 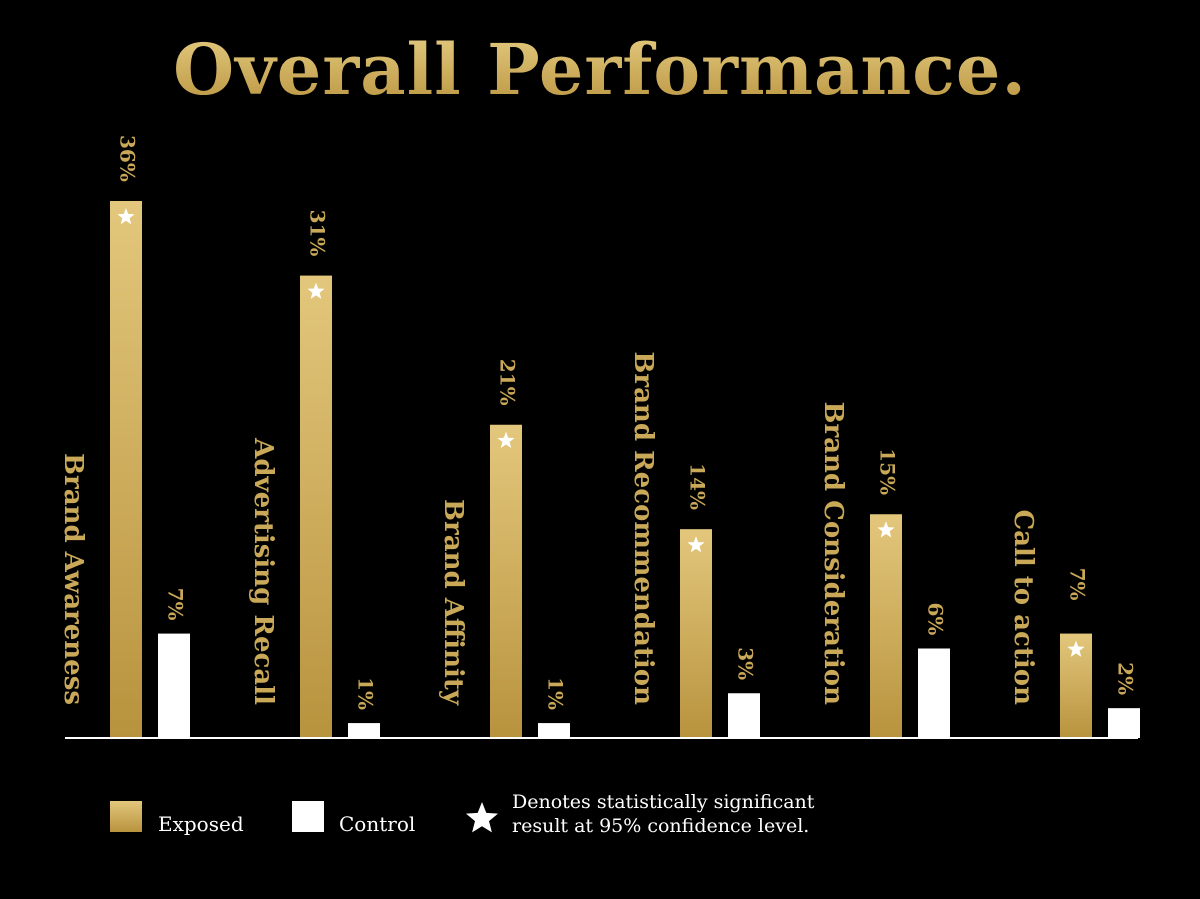 What do you see at coordinates (888, 471) in the screenshot?
I see `data-label-exposed: 15%` at bounding box center [888, 471].